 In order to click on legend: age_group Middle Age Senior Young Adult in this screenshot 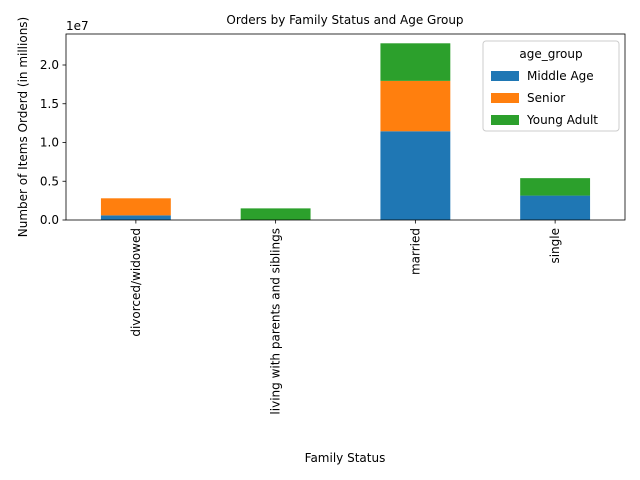, I will do `click(551, 86)`.